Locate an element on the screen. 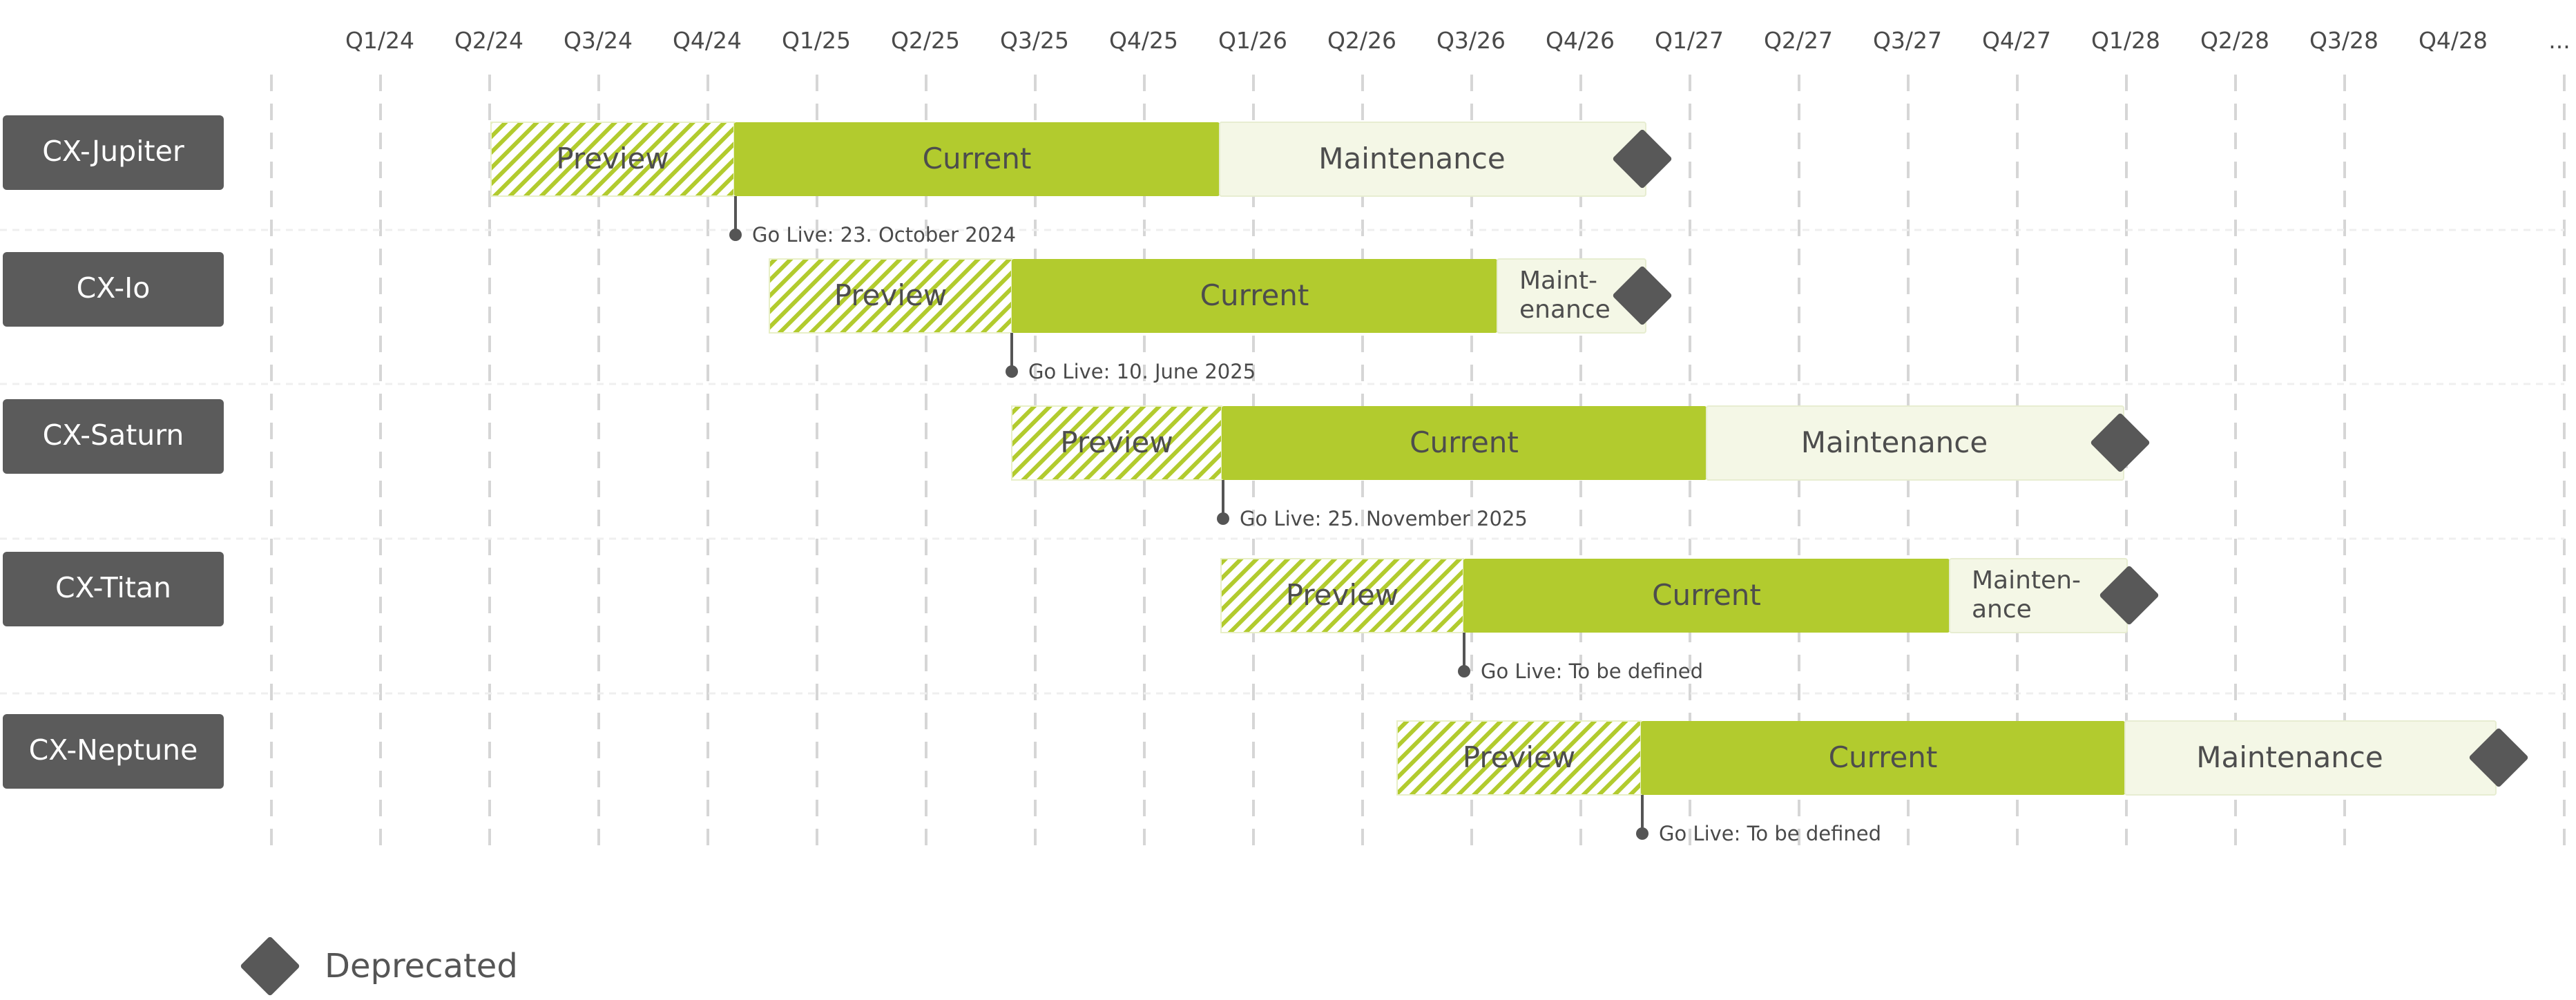 This screenshot has width=2576, height=1000. quarter-label: Q3/28 is located at coordinates (2343, 40).